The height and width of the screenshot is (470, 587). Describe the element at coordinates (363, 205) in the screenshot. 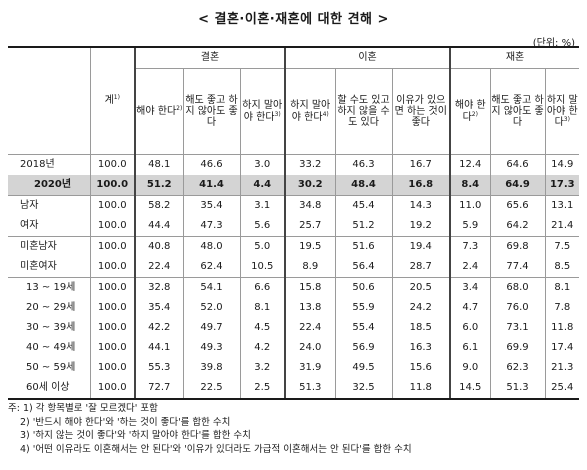

I see `table-cell: 45.4` at that location.